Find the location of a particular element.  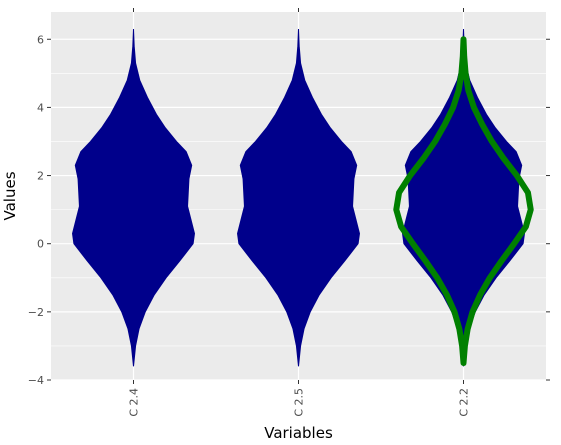

x-tick-label: C 2.2 is located at coordinates (464, 402).